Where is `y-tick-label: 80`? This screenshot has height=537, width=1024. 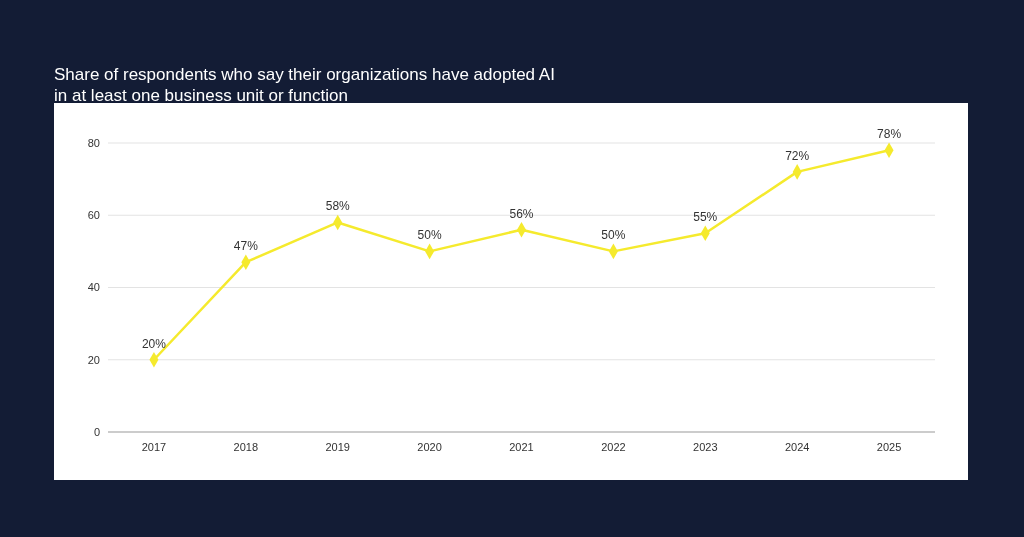
y-tick-label: 80 is located at coordinates (93, 142).